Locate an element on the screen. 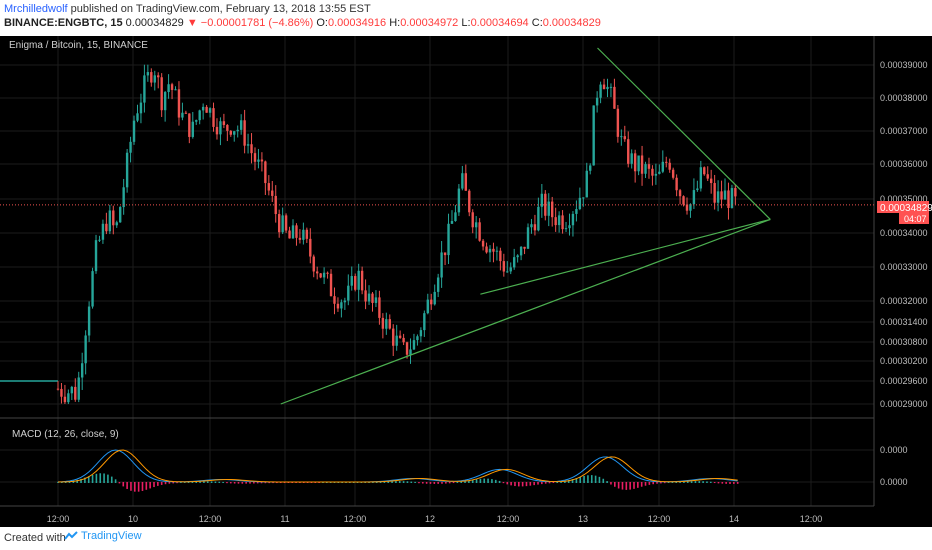 This screenshot has height=550, width=932. price-tag-bg is located at coordinates (903, 207).